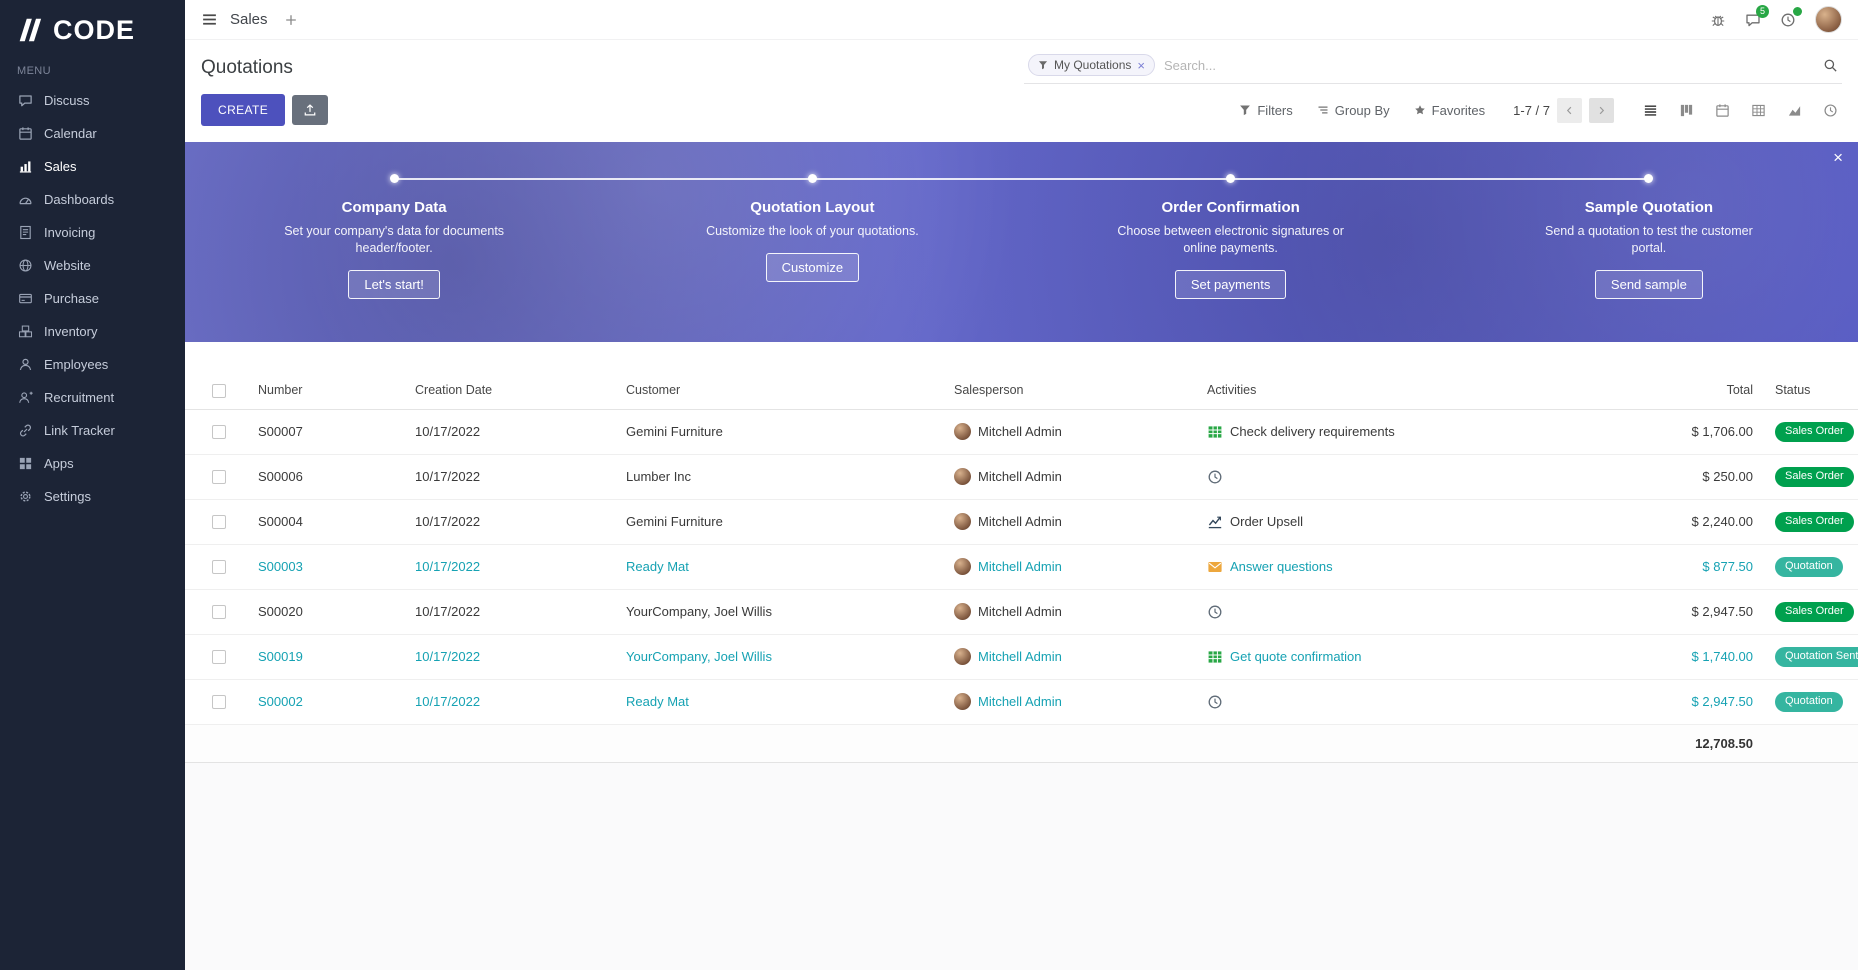 This screenshot has width=1858, height=970. What do you see at coordinates (1810, 391) in the screenshot?
I see `column-header-status: Status` at bounding box center [1810, 391].